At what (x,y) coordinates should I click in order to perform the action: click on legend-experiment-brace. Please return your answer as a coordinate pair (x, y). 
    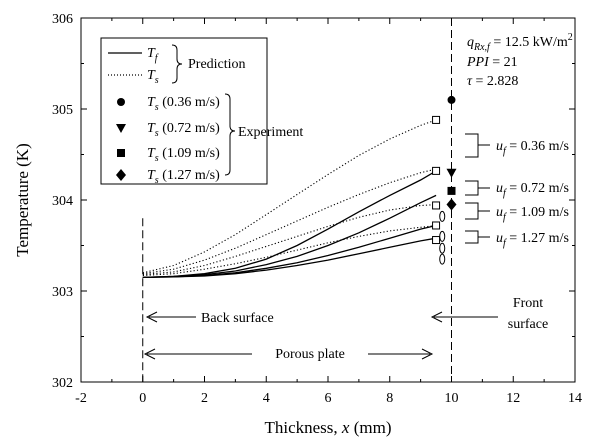
    Looking at the image, I should click on (230, 134).